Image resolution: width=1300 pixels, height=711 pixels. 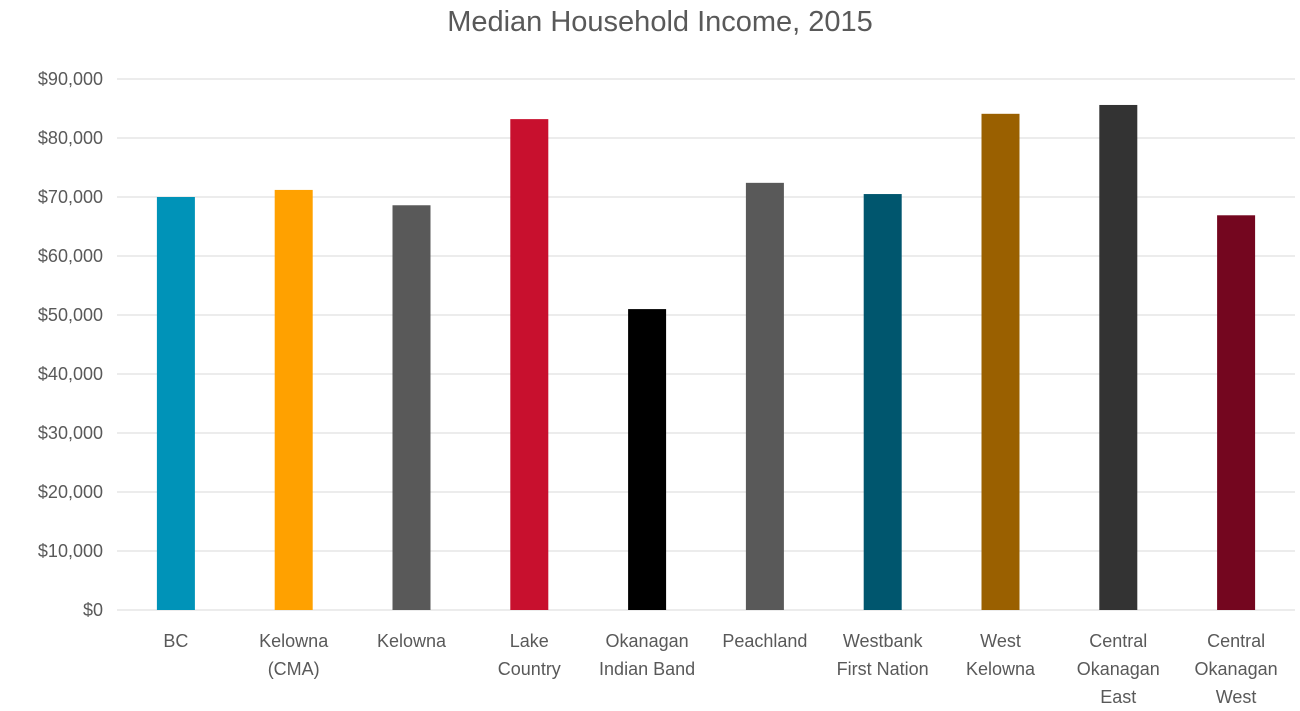 What do you see at coordinates (411, 641) in the screenshot?
I see `x-tick-label: Kelowna` at bounding box center [411, 641].